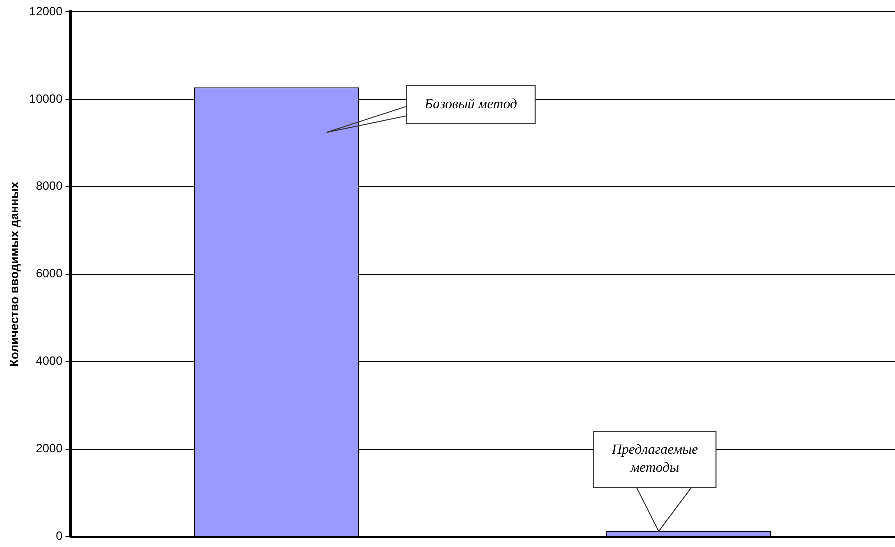  Describe the element at coordinates (50, 361) in the screenshot. I see `y-tick-label: 4000` at that location.